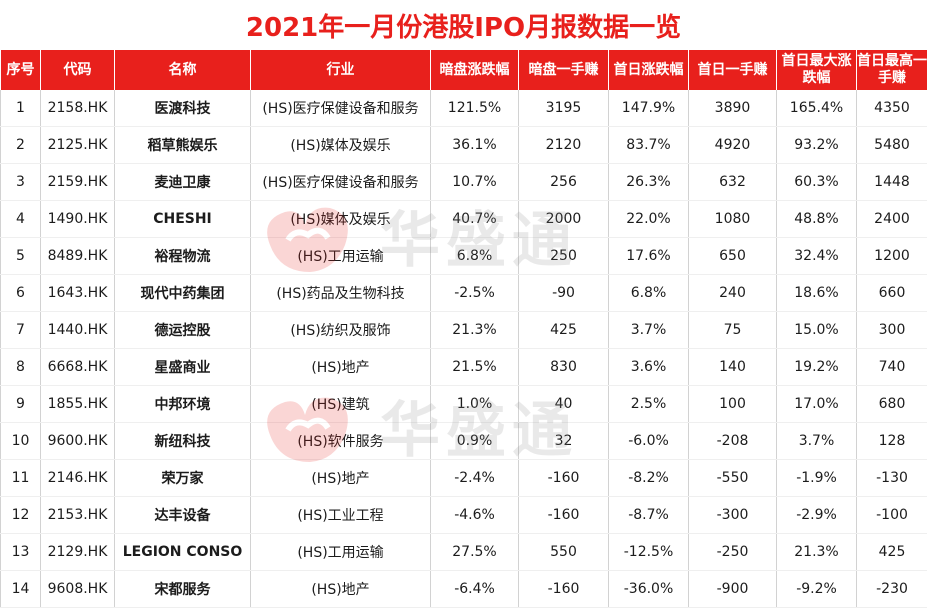 This screenshot has height=609, width=927. I want to click on industry-cell: (HS)工用运输, so click(340, 552).